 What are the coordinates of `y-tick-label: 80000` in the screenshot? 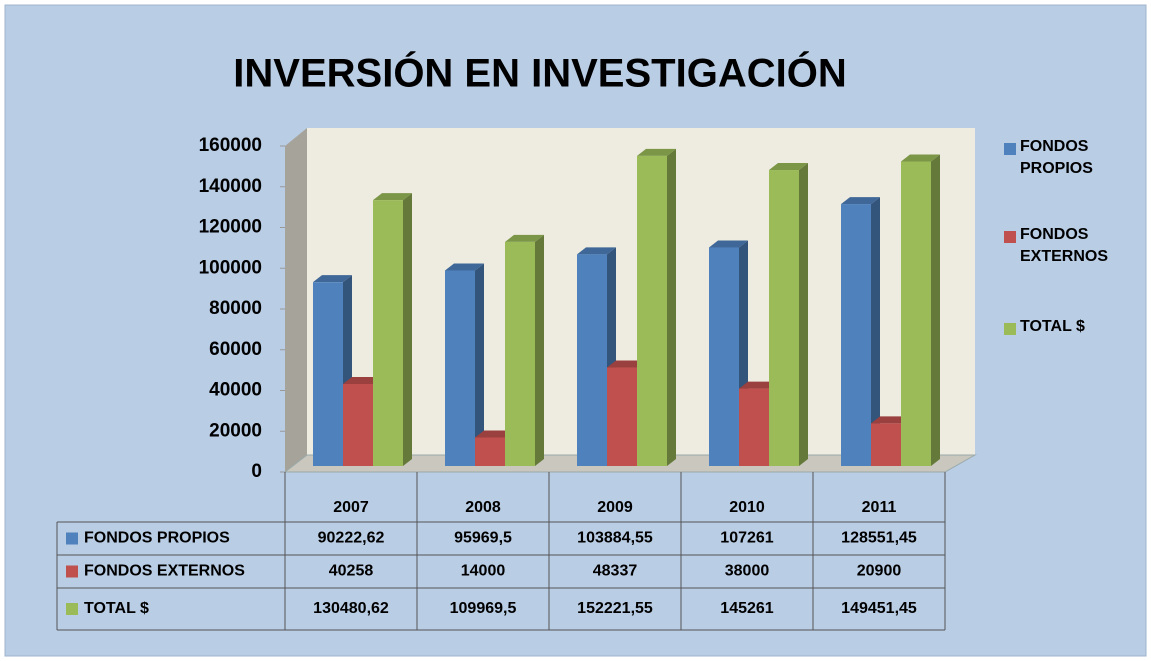 It's located at (235, 308).